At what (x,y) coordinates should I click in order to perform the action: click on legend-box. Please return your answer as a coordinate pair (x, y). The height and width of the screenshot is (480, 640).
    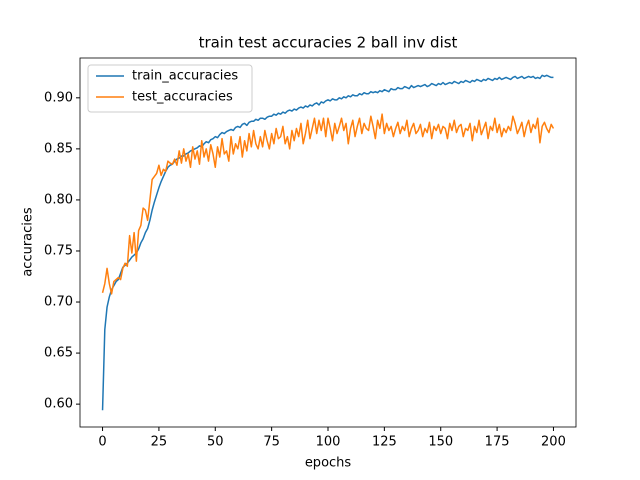
    Looking at the image, I should click on (170, 88).